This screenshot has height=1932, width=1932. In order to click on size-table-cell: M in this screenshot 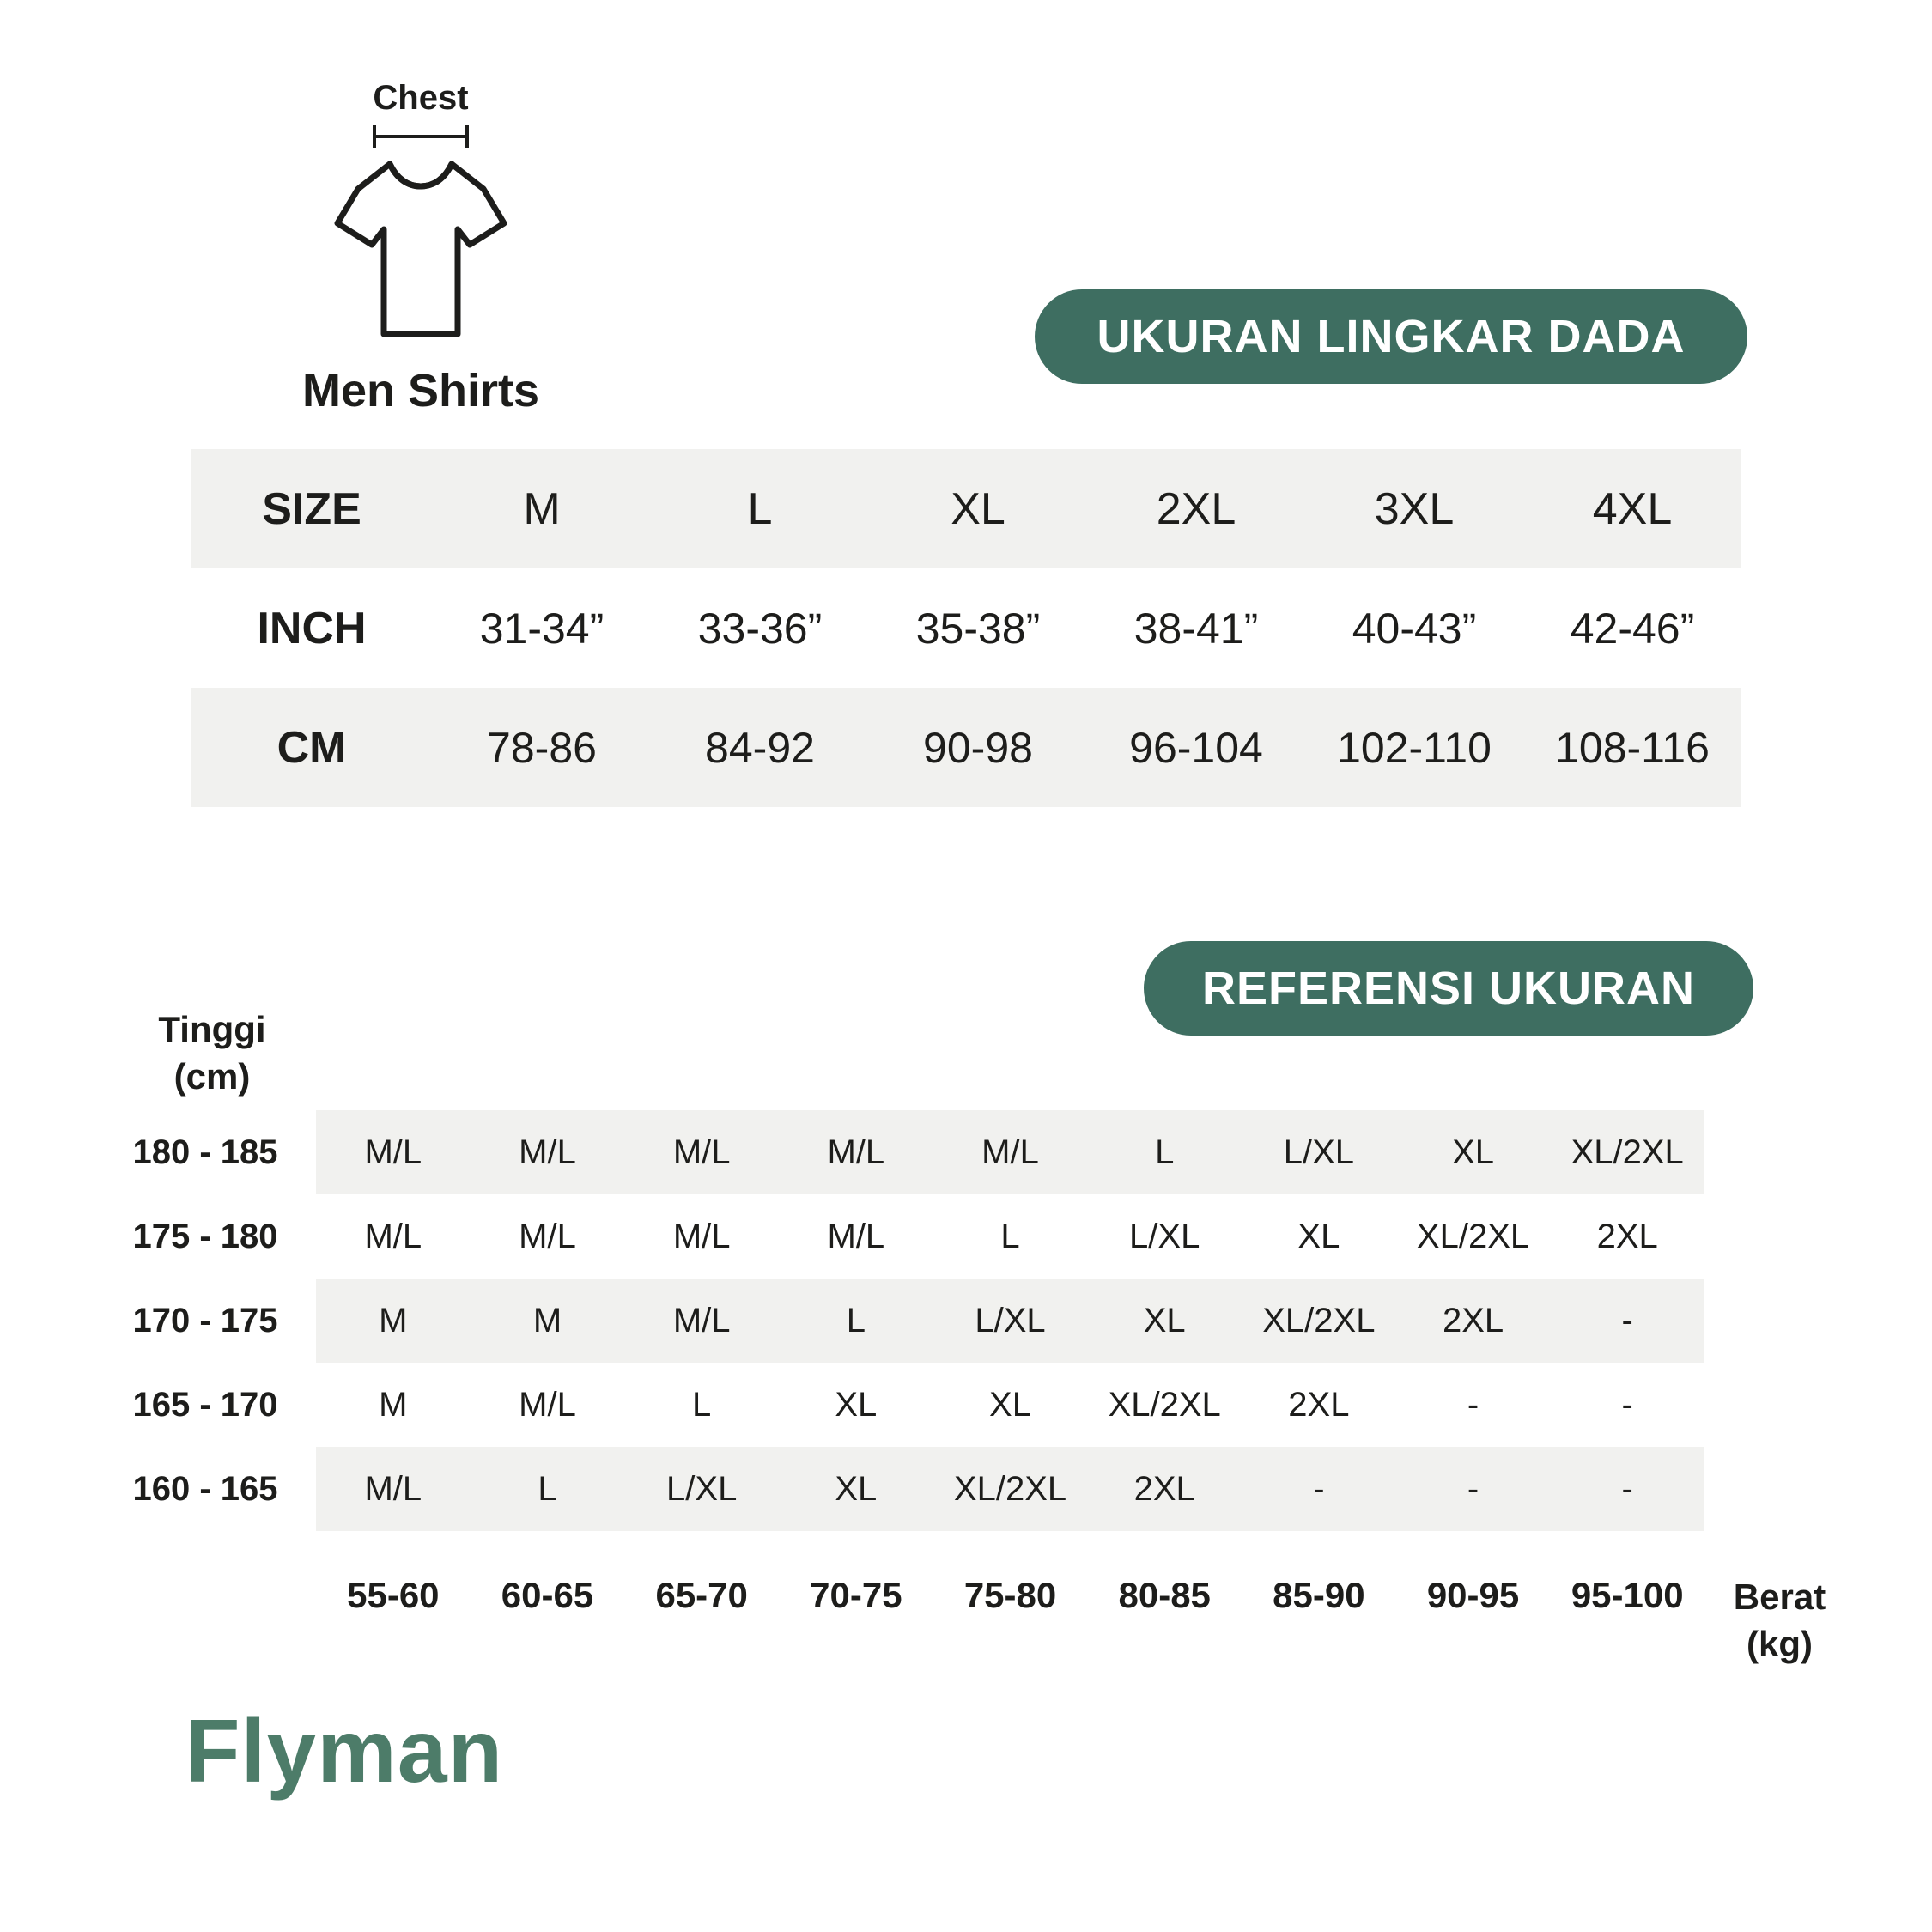, I will do `click(542, 508)`.